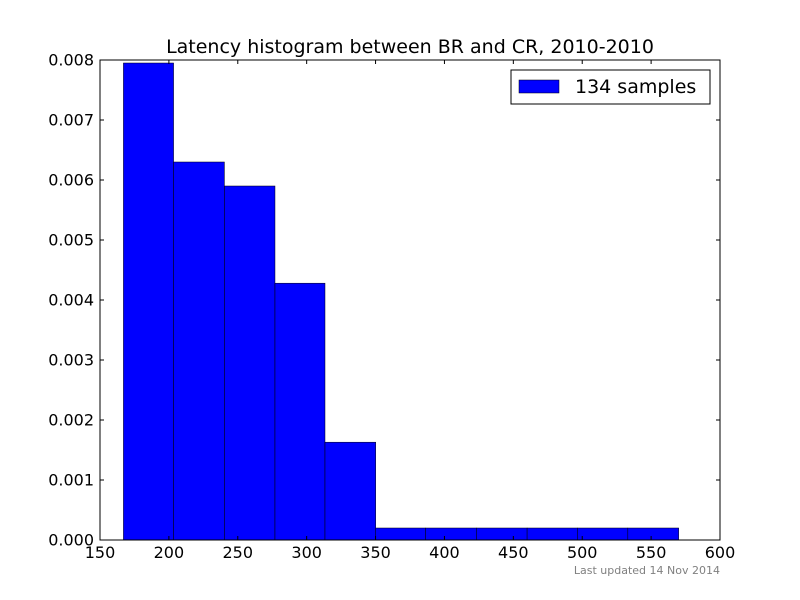  Describe the element at coordinates (71, 420) in the screenshot. I see `y-tick-label: 0.002` at that location.